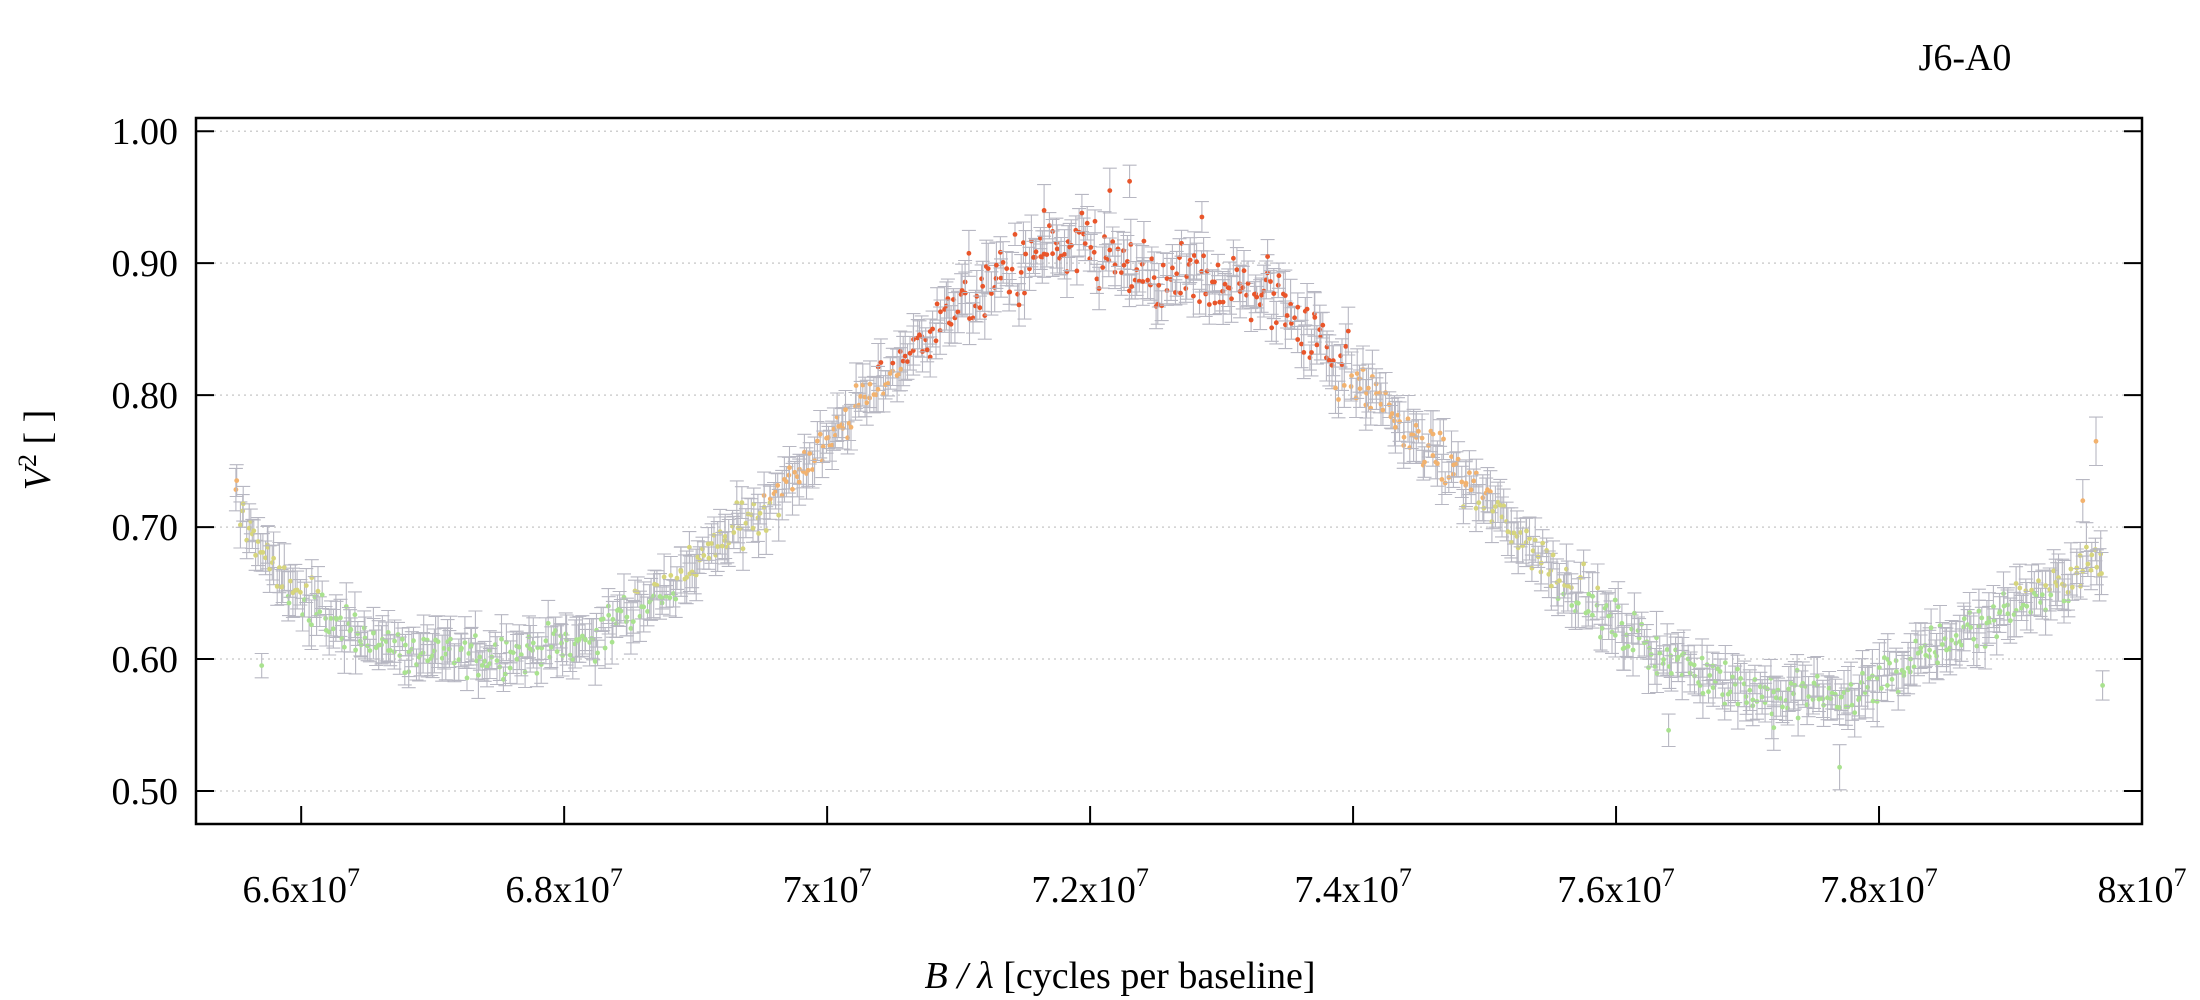  I want to click on y-axis-variable: V, so click(38, 476).